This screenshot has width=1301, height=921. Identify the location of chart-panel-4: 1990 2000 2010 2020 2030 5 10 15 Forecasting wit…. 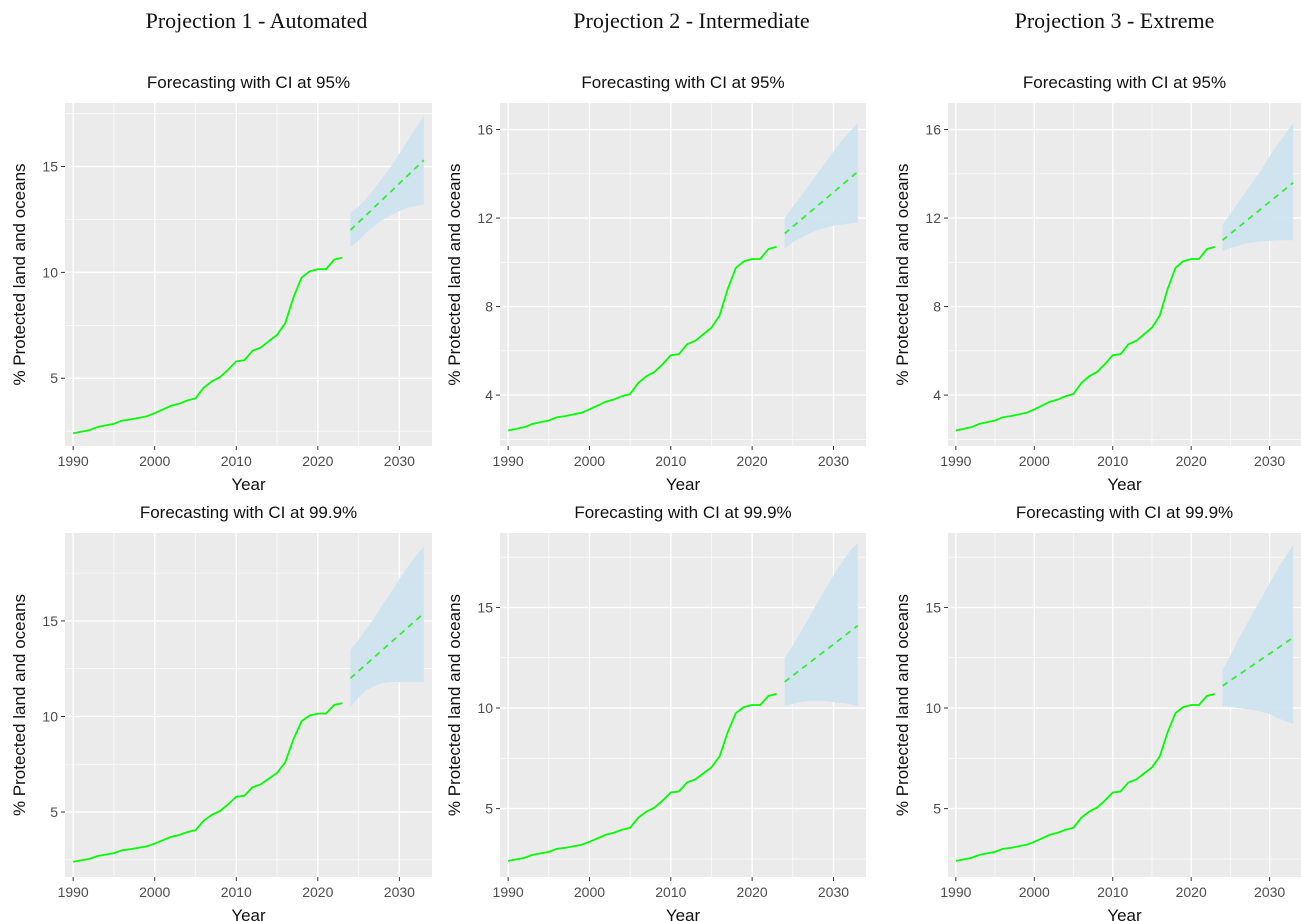
(221, 712).